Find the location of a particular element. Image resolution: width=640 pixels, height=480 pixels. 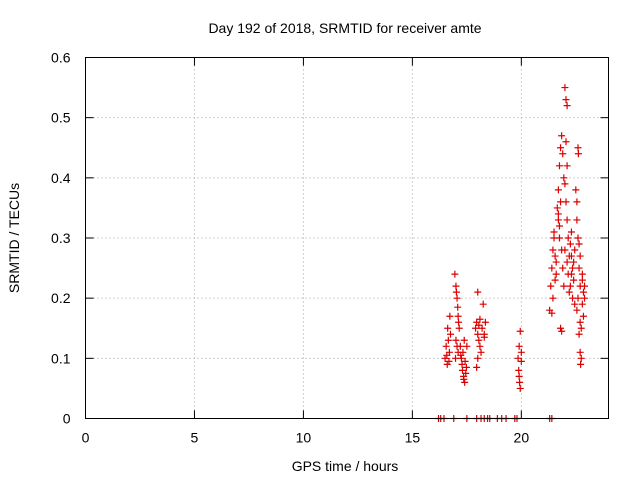

y-tick-label: 0.3 is located at coordinates (61, 238).